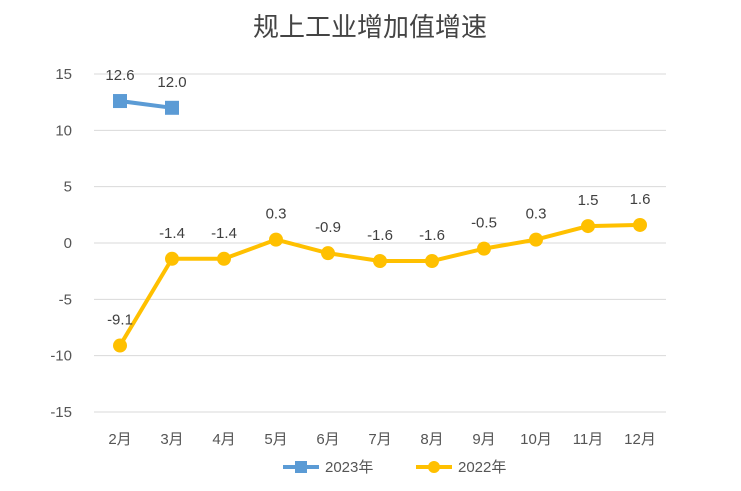  I want to click on y-axis: 15 10 5 0 -5 -10 -15, so click(61, 243).